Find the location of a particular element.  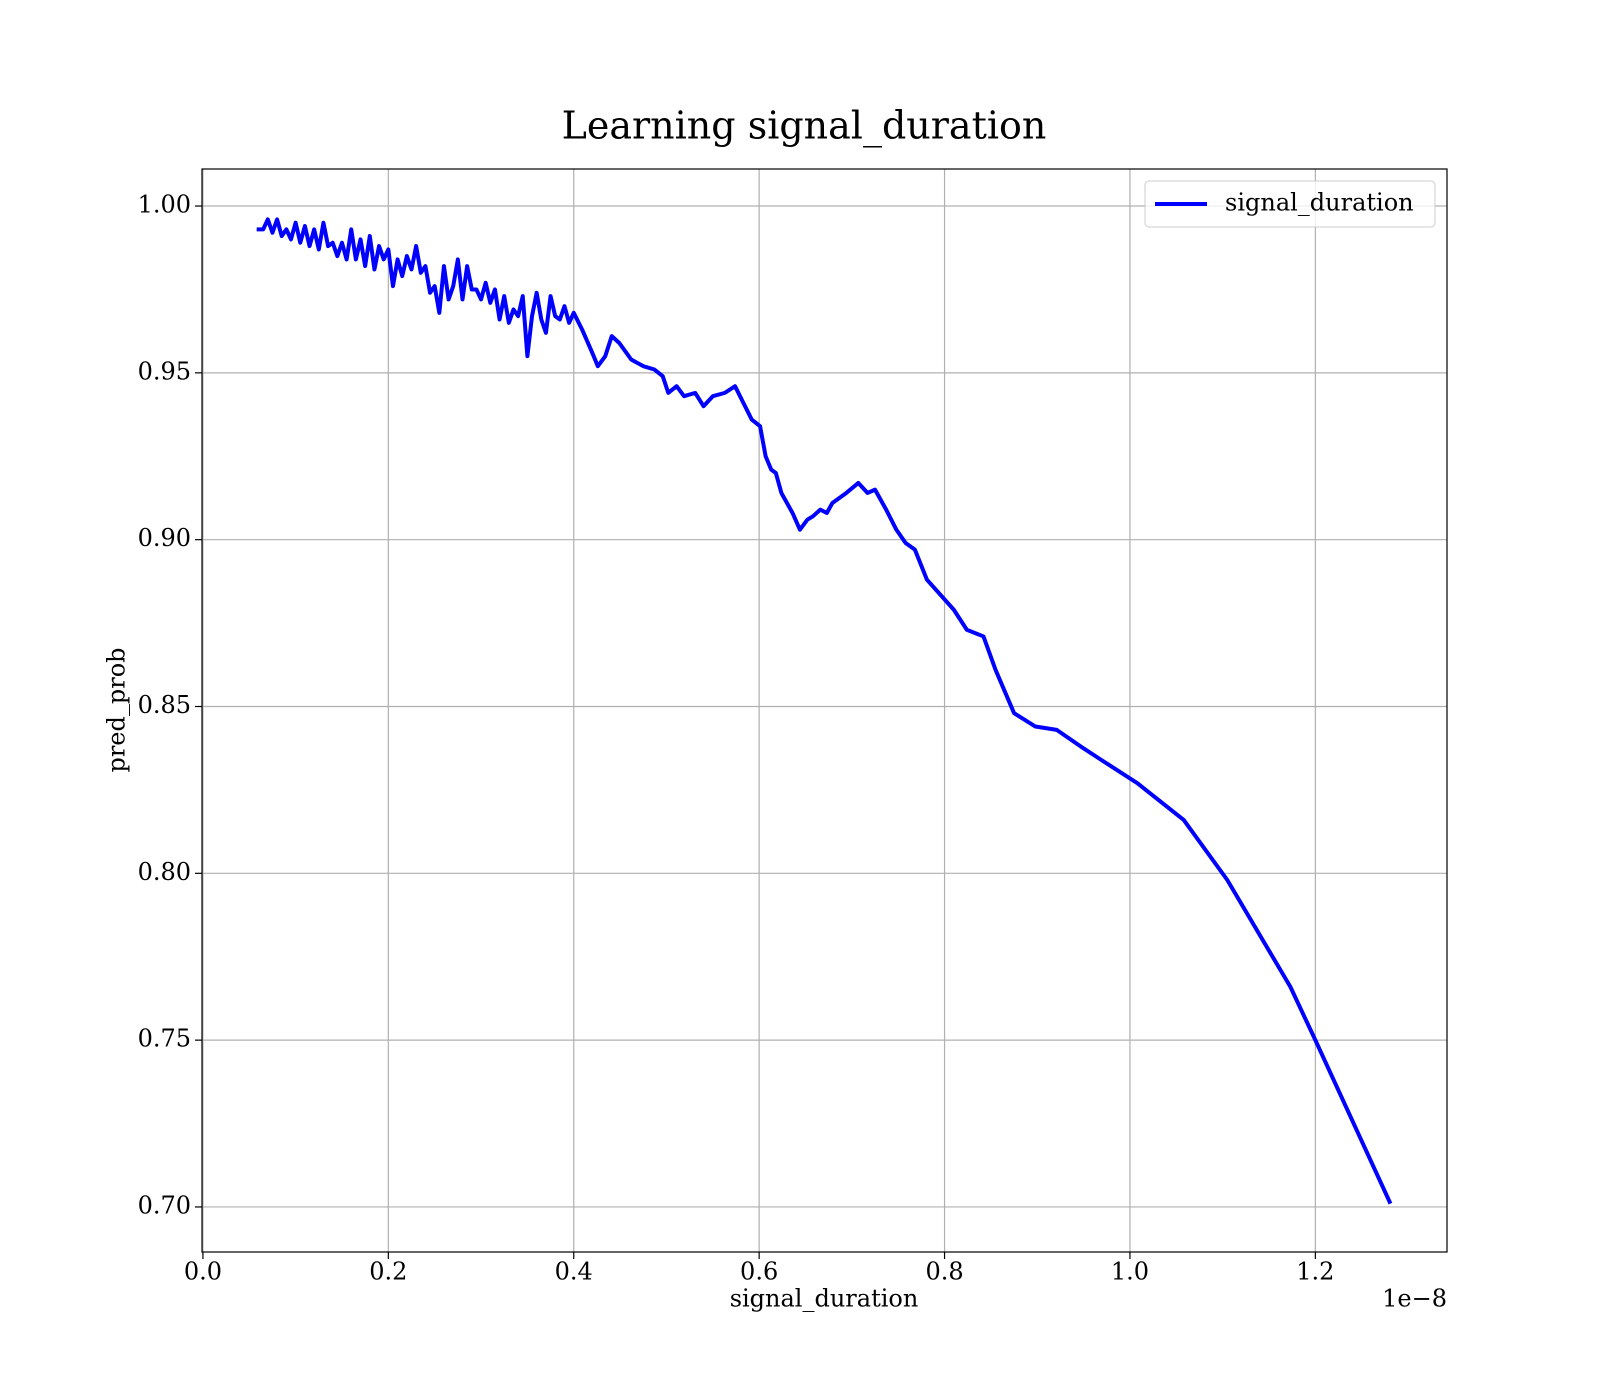

legend-box is located at coordinates (1290, 204).